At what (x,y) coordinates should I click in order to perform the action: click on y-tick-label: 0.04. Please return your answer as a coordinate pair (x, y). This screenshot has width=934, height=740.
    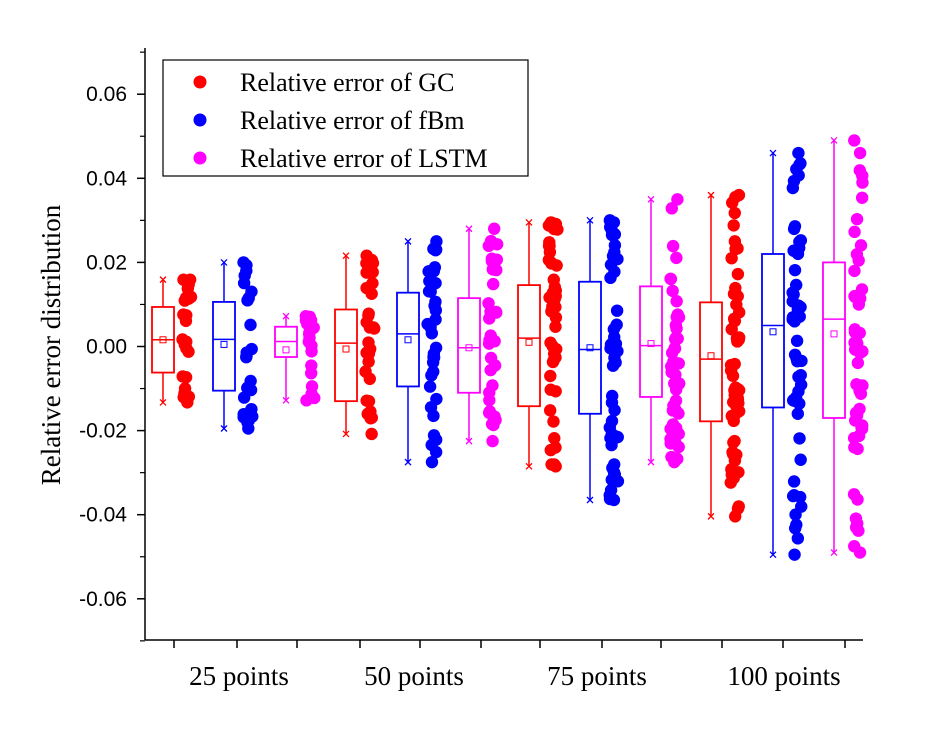
    Looking at the image, I should click on (106, 178).